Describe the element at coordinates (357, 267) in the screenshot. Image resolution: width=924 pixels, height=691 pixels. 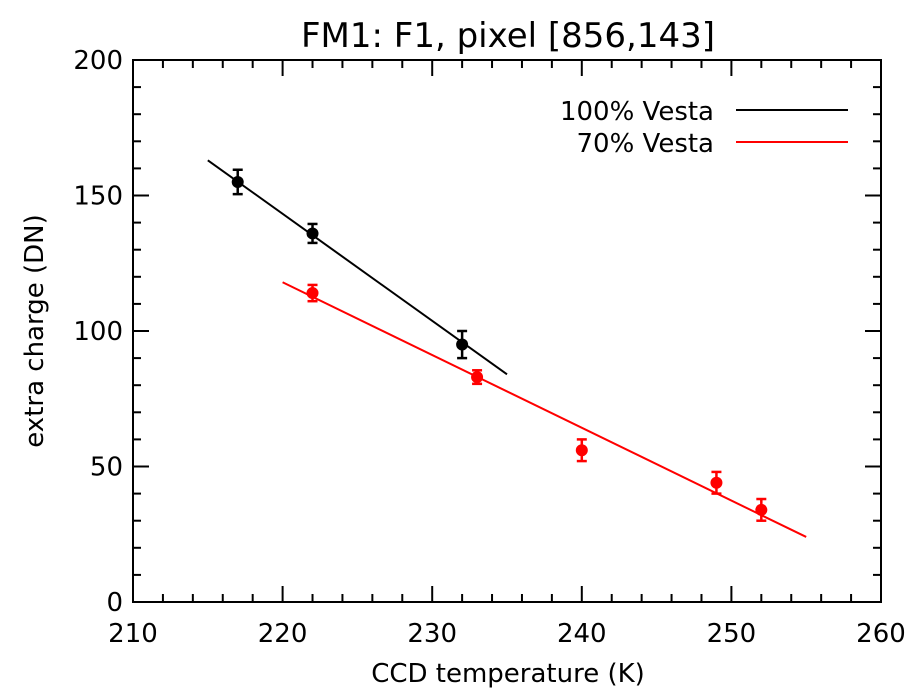
I see `fit-line` at that location.